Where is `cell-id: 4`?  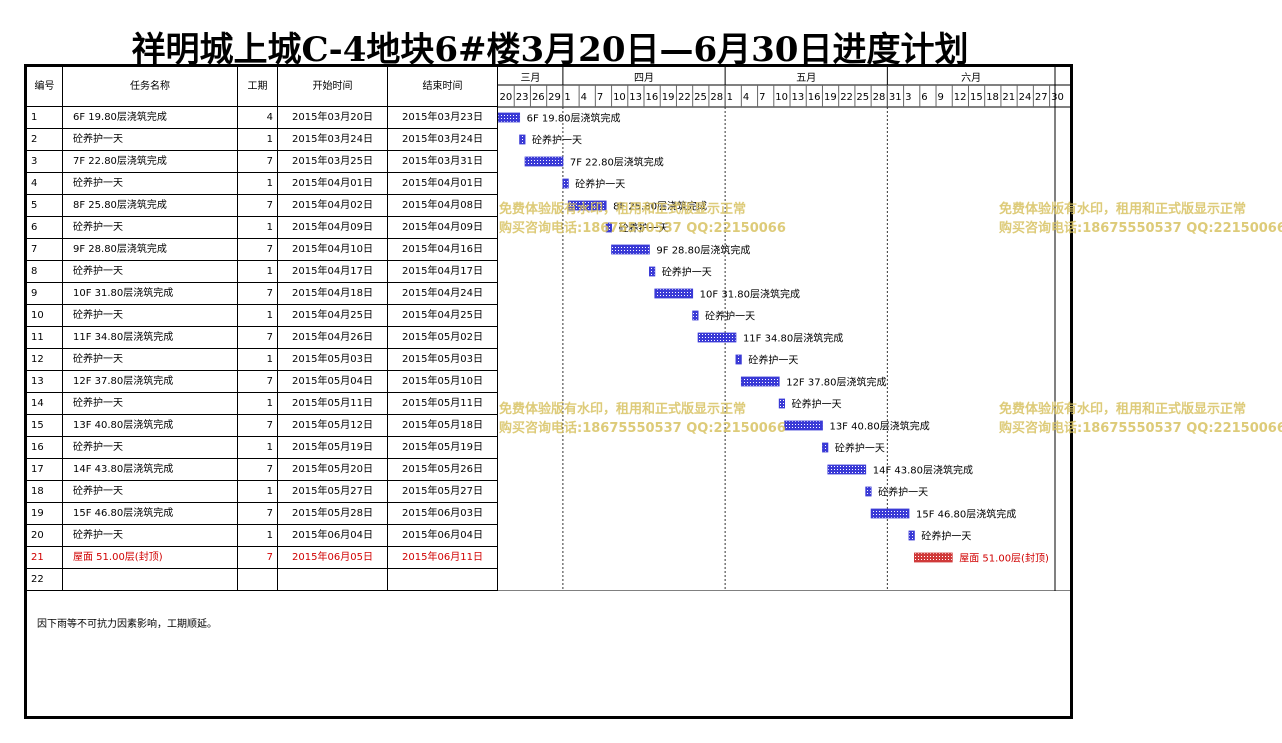
cell-id: 4 is located at coordinates (45, 184).